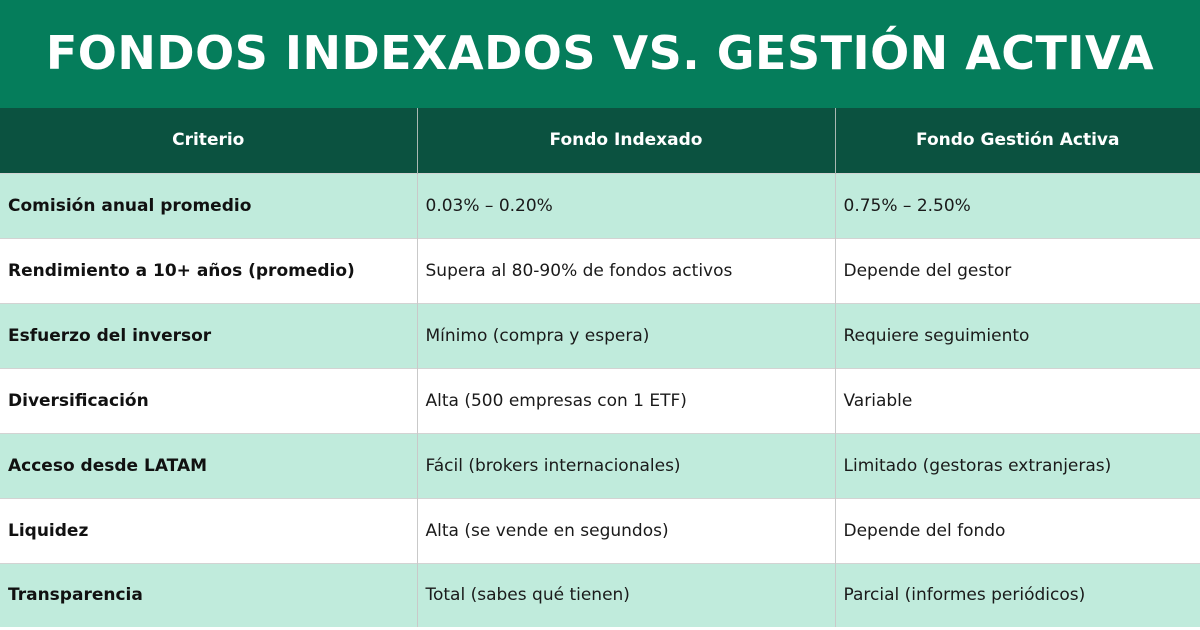 Image resolution: width=1200 pixels, height=630 pixels. What do you see at coordinates (1017, 335) in the screenshot?
I see `active-fund-cell: Requiere seguimiento` at bounding box center [1017, 335].